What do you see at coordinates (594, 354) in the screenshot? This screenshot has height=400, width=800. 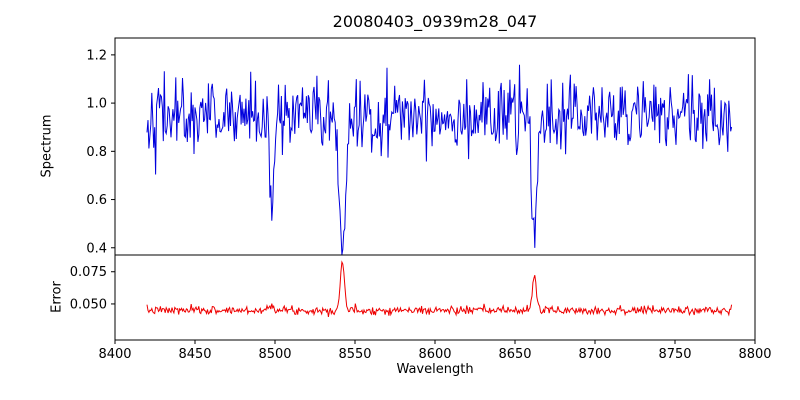 I see `x-tick-label: 8700` at bounding box center [594, 354].